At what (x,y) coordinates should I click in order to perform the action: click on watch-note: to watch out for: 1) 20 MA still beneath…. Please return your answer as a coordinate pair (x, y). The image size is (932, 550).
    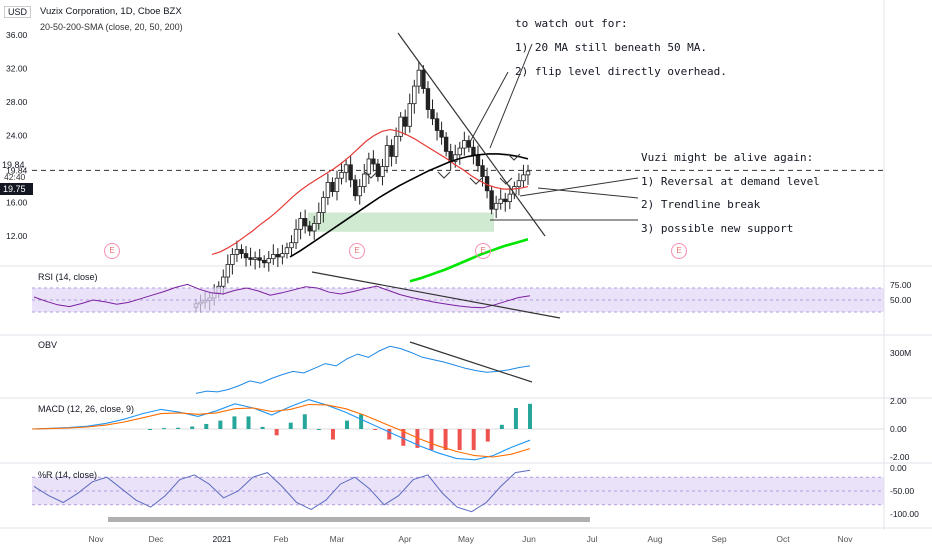
    Looking at the image, I should click on (621, 48).